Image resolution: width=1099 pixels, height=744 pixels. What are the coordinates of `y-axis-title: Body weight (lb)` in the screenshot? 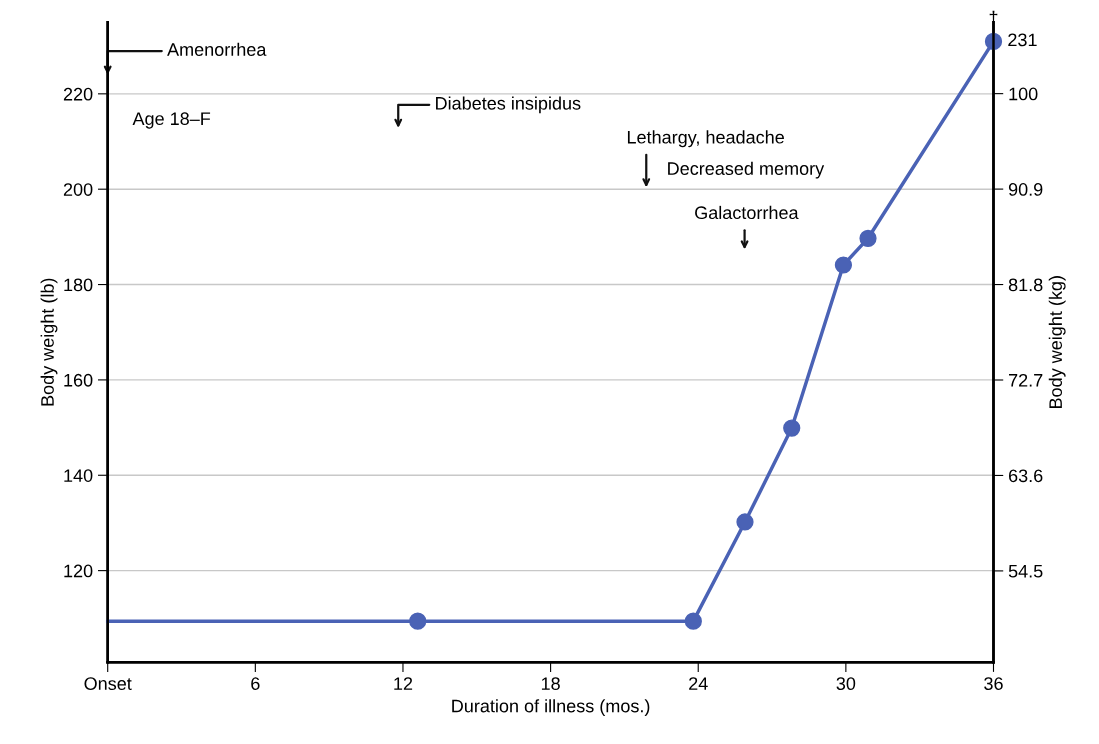 It's located at (49, 342).